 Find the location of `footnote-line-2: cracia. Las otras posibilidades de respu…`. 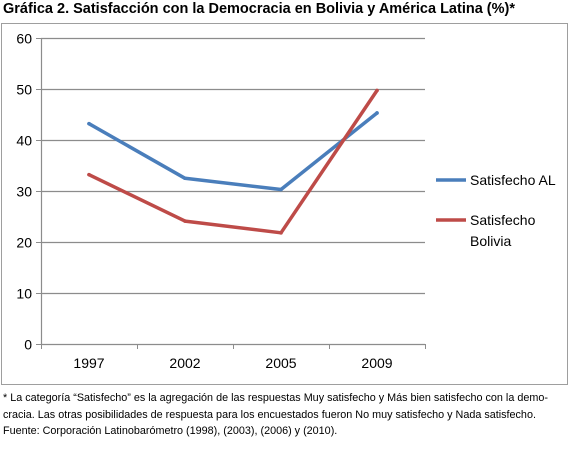

footnote-line-2: cracia. Las otras posibilidades de respu… is located at coordinates (269, 414).